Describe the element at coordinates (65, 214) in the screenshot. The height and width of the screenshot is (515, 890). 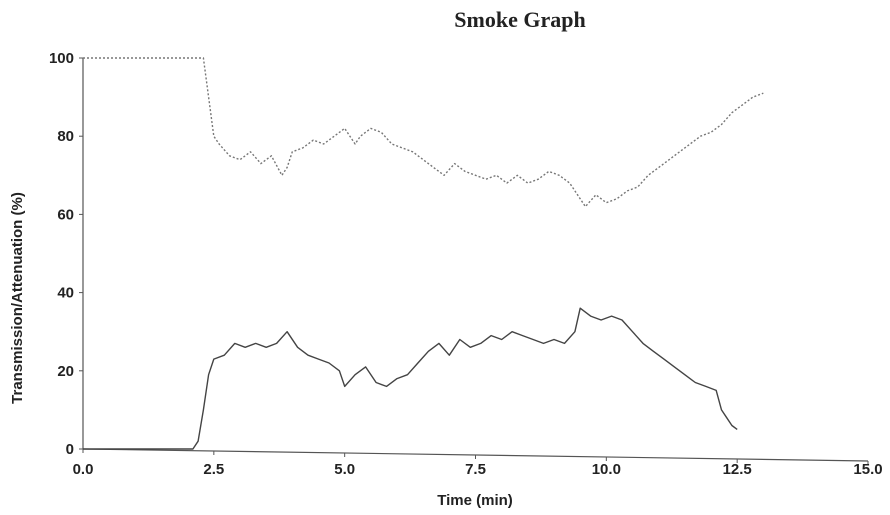
I see `y-tick-label: 60` at that location.